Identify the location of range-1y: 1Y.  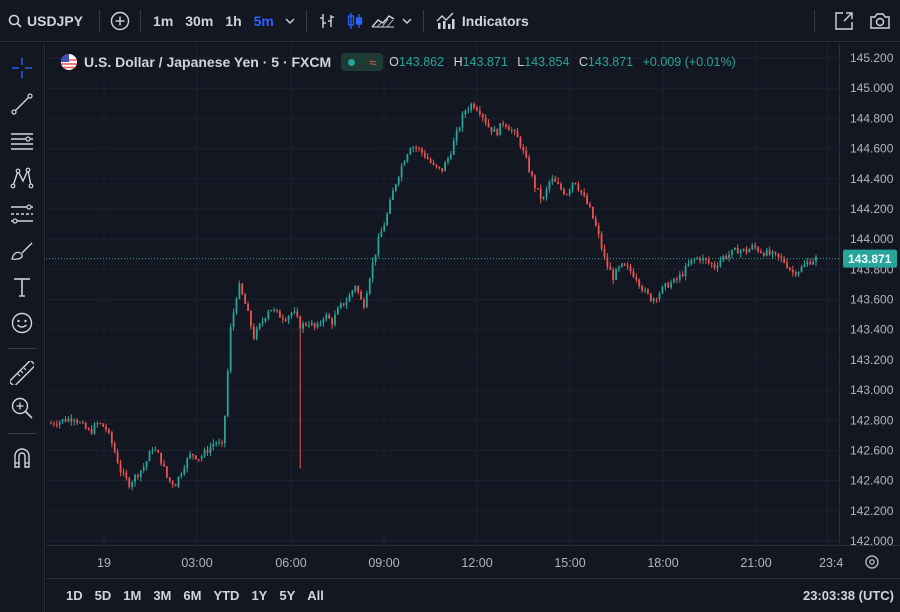
(259, 595).